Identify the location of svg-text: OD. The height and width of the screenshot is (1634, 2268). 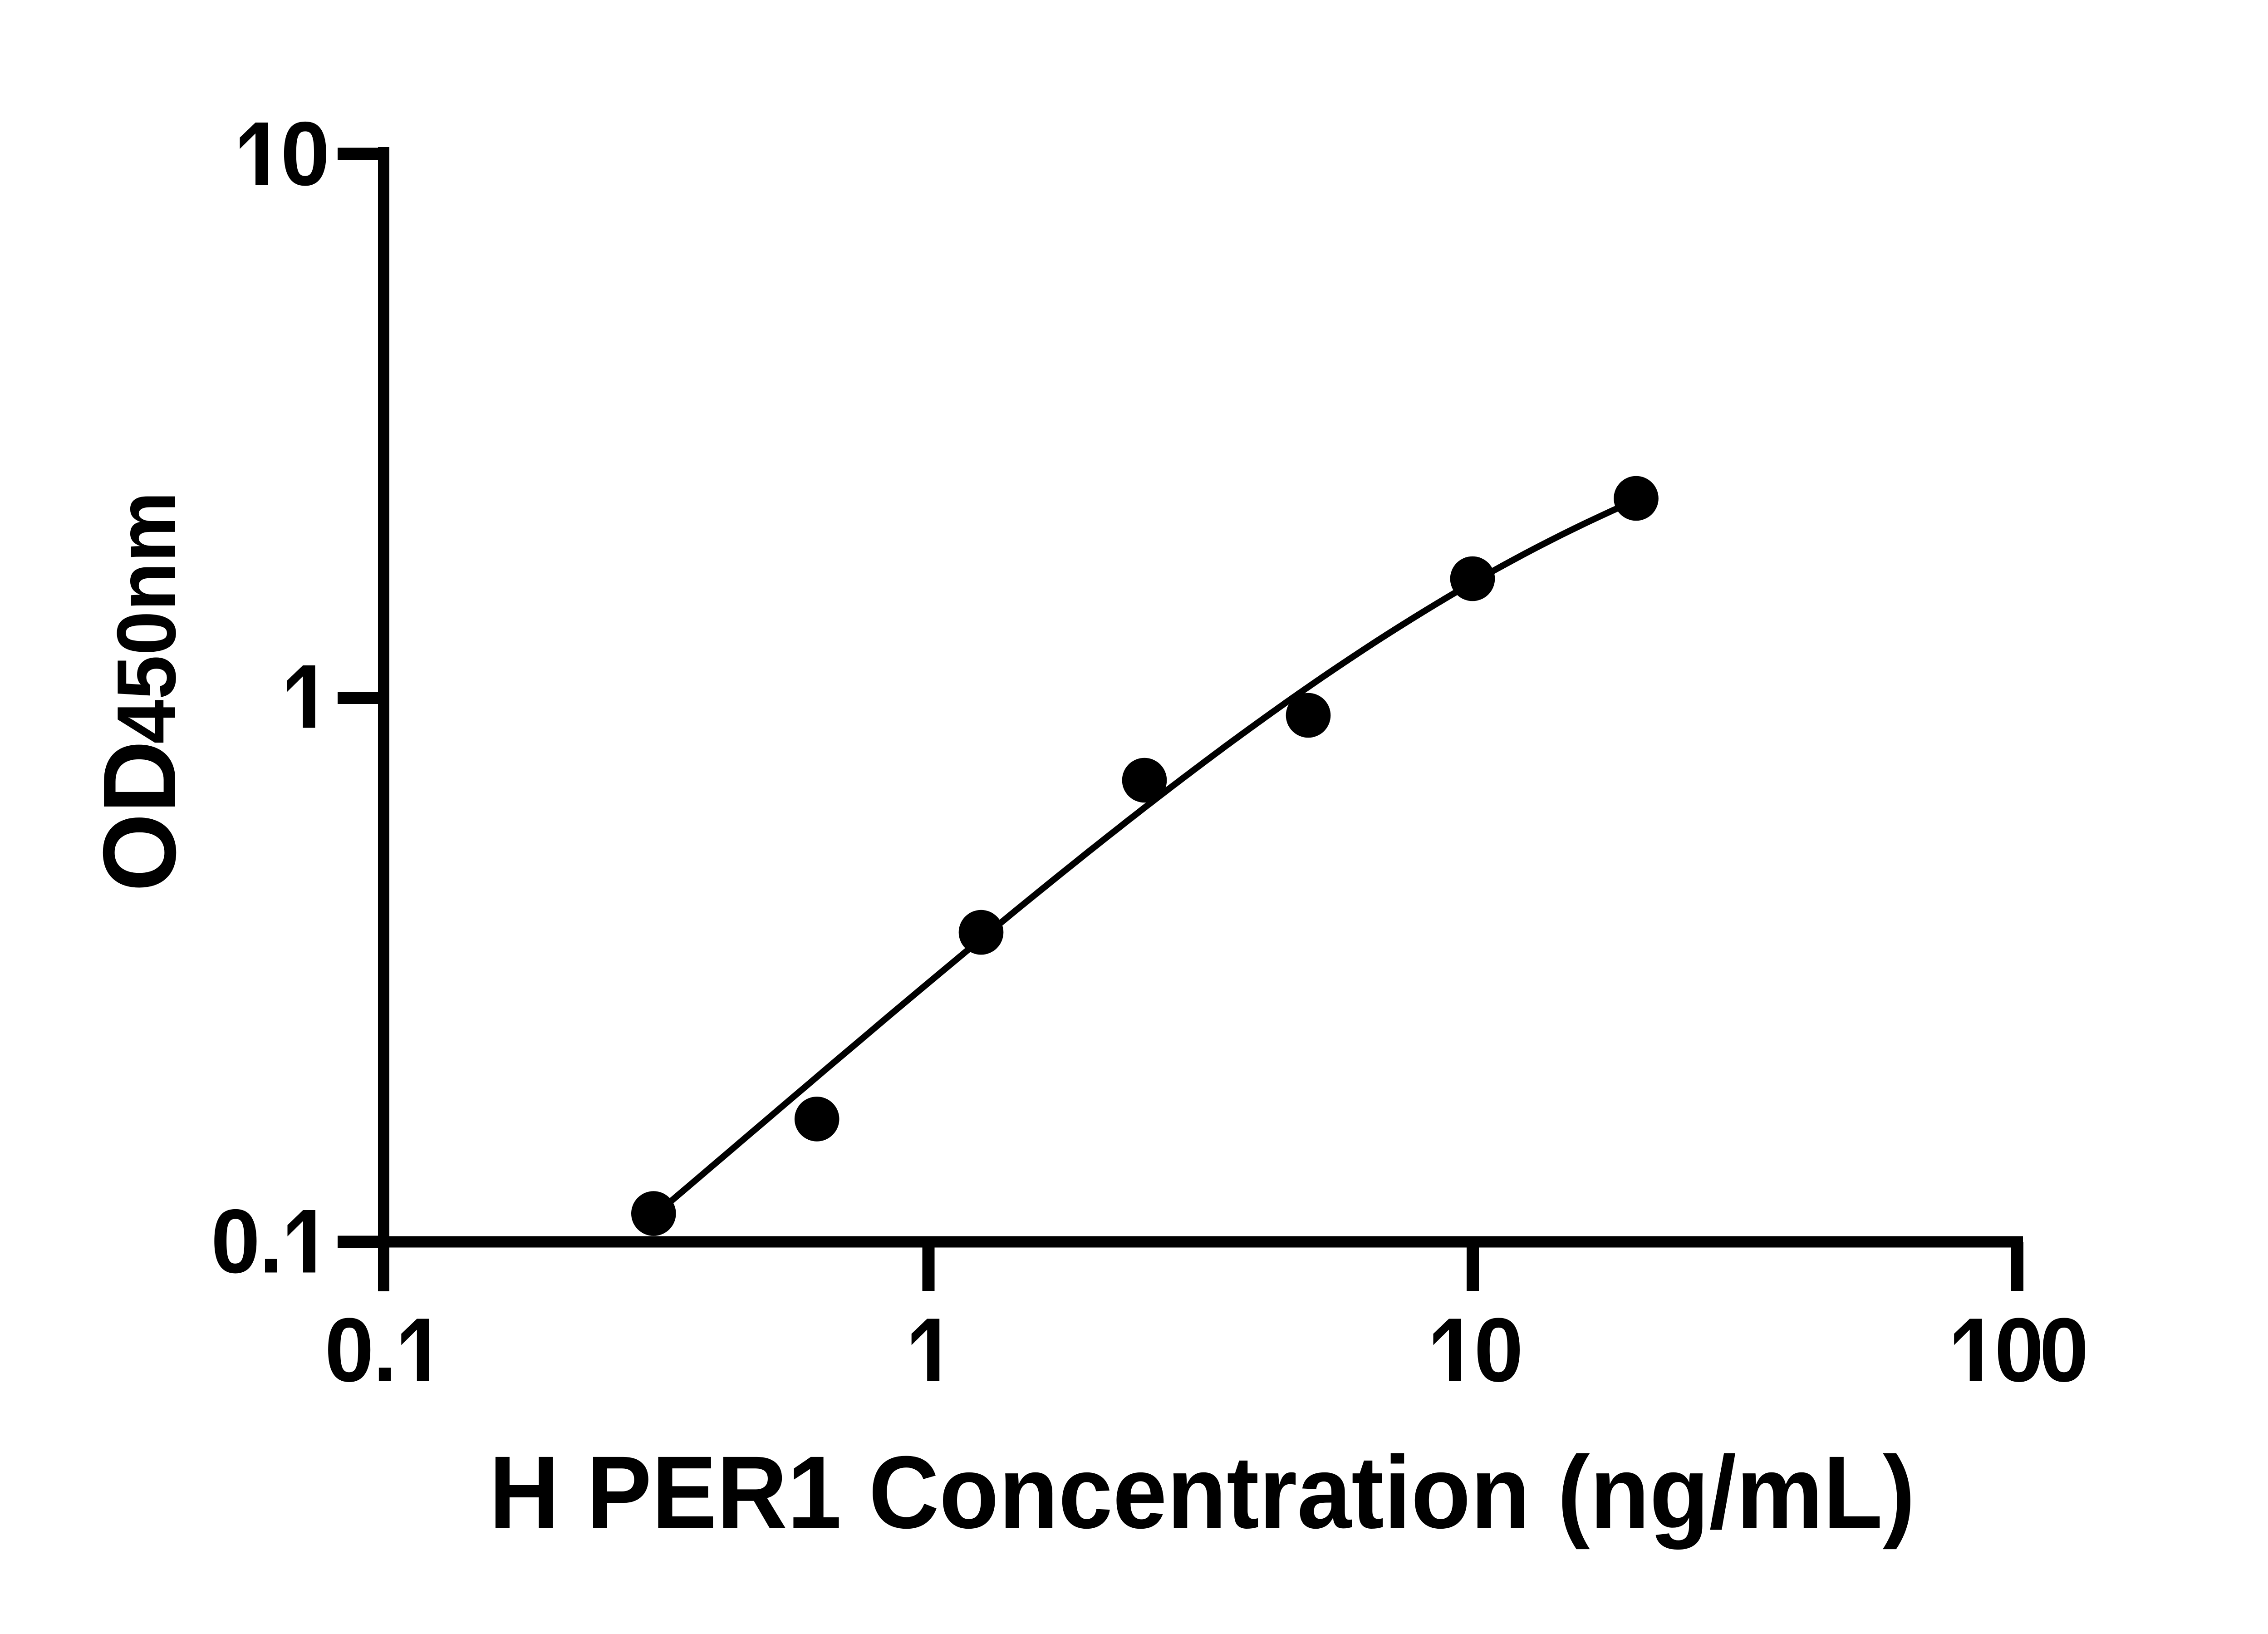
(139, 815).